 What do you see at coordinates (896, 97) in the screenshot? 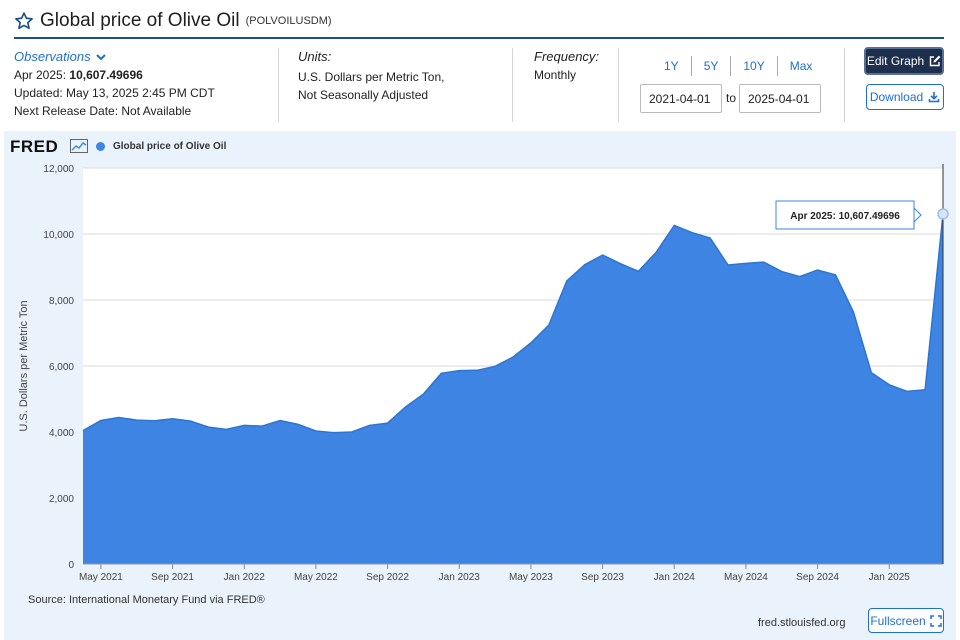
I see `download-label: Download` at bounding box center [896, 97].